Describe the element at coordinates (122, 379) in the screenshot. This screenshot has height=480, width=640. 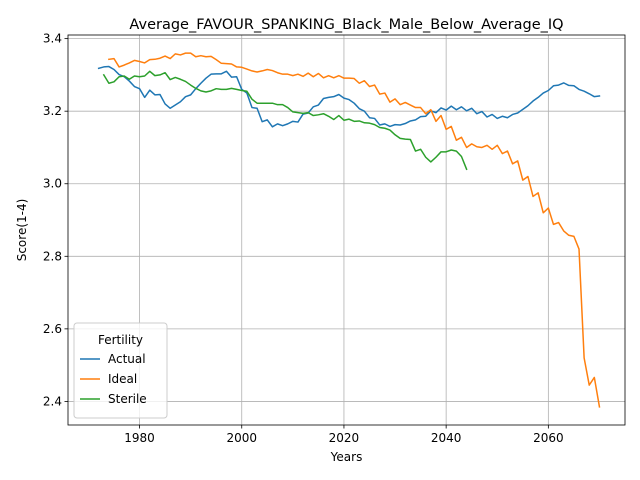
I see `legend-label-ideal: Ideal` at that location.